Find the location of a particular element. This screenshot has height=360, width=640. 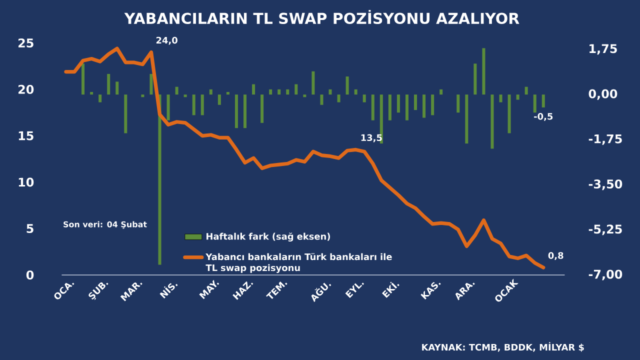

y2-tick-label: 1,75 is located at coordinates (603, 49).